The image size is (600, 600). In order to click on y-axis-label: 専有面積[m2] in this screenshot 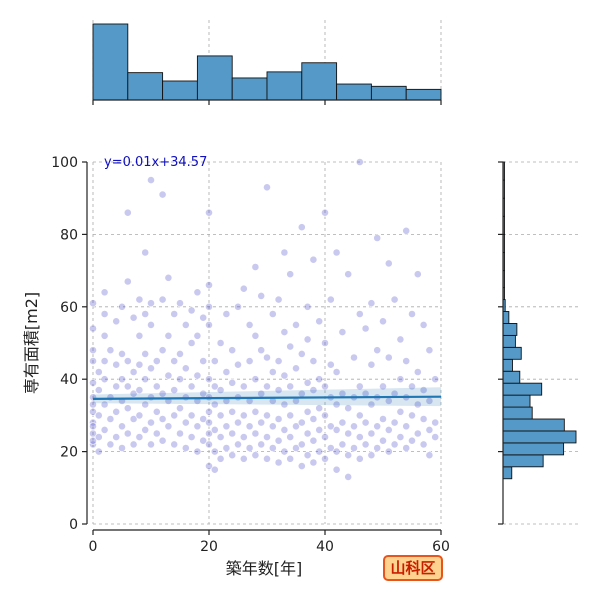, I will do `click(31, 343)`.